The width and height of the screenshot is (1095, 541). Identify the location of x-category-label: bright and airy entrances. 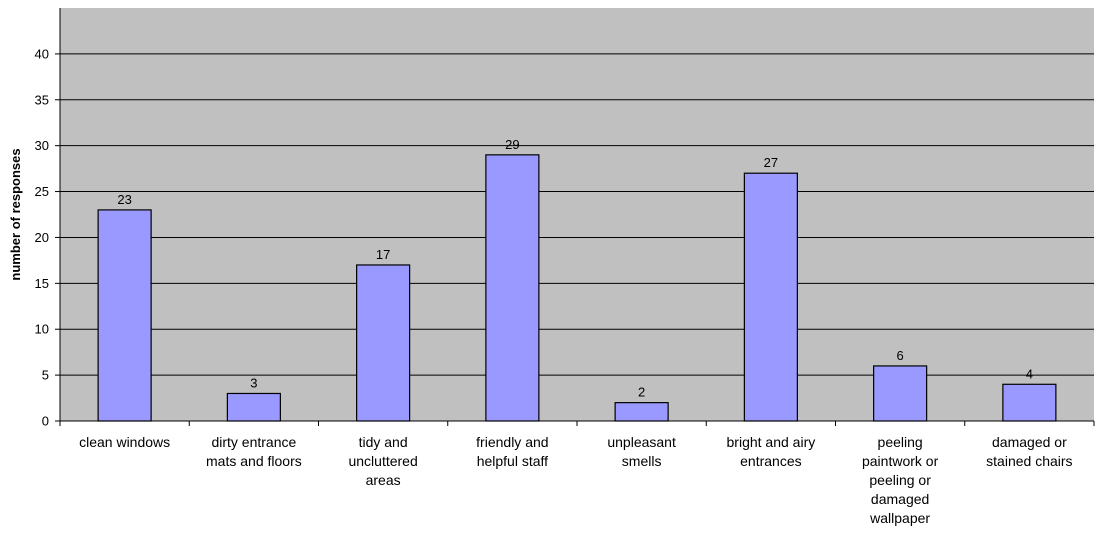
(771, 451).